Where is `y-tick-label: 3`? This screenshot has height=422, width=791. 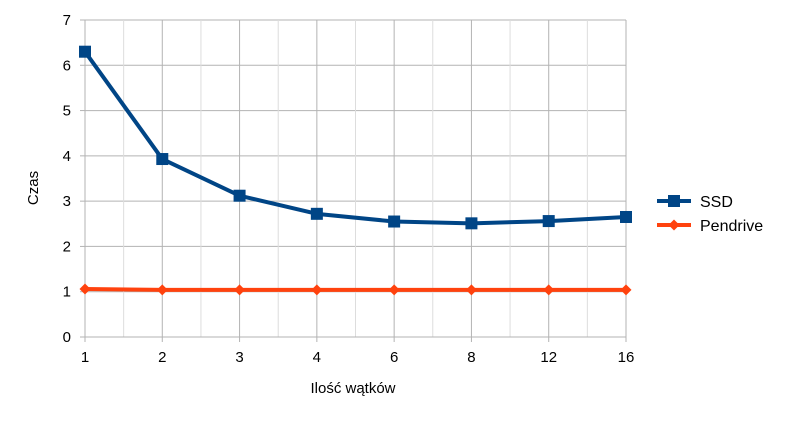
y-tick-label: 3 is located at coordinates (67, 201).